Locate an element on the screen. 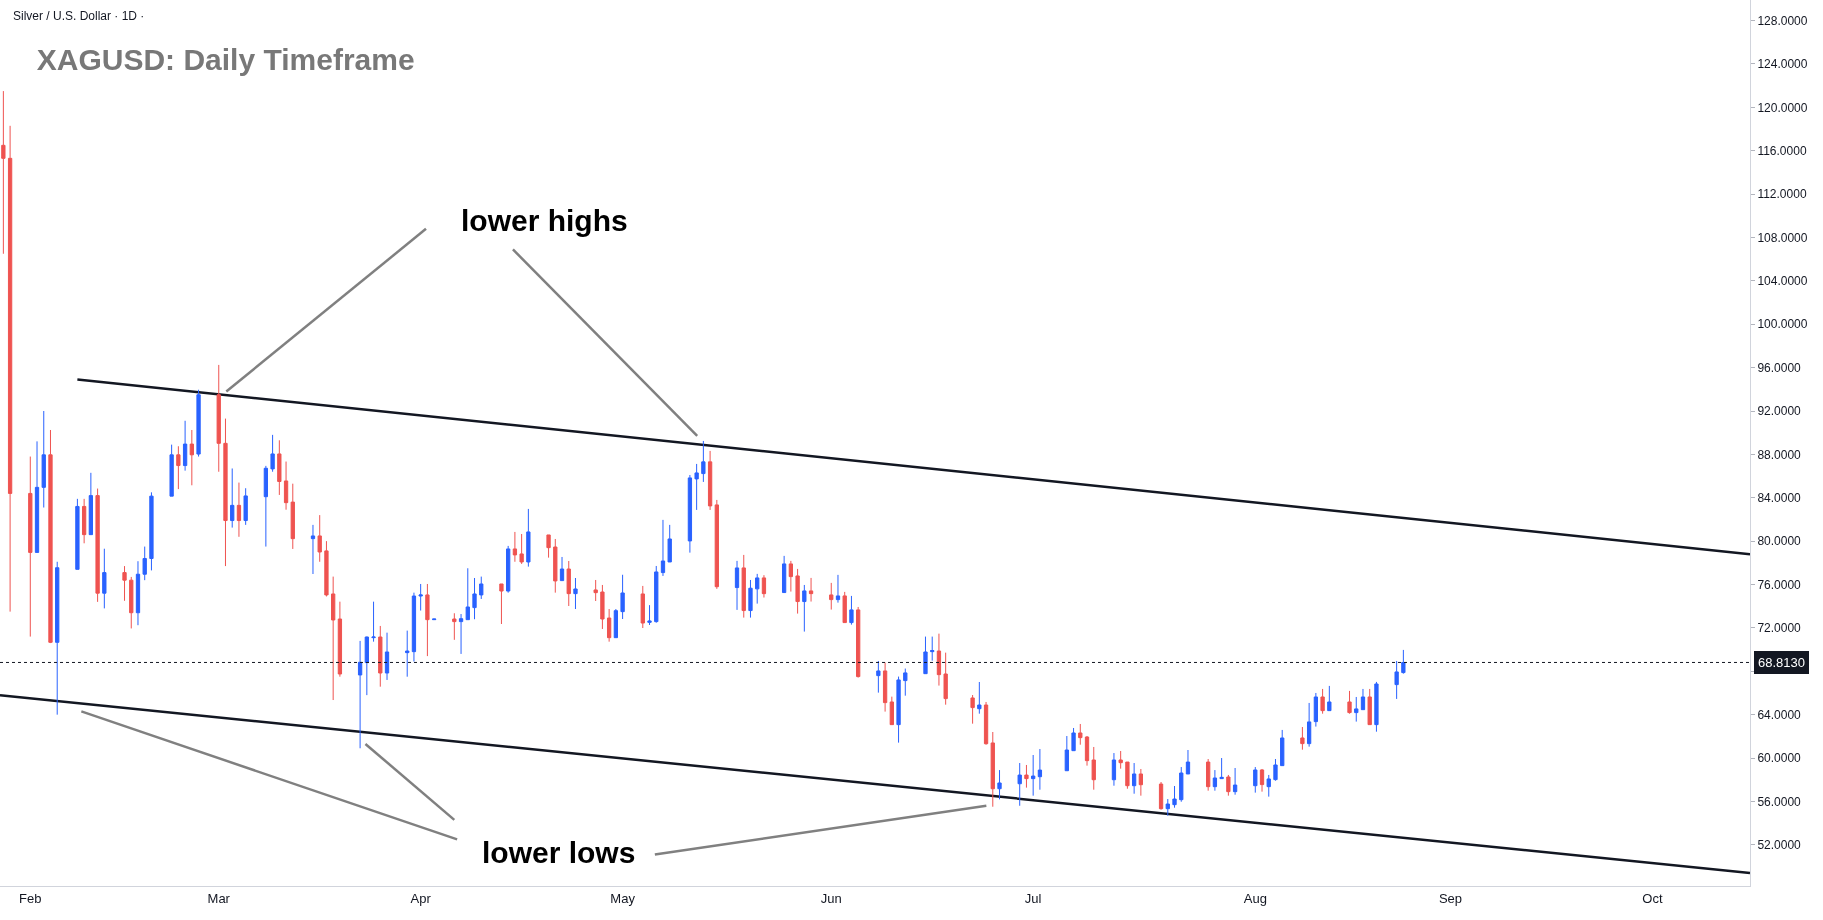 The width and height of the screenshot is (1823, 920). x-tick-label: Oct is located at coordinates (1652, 898).